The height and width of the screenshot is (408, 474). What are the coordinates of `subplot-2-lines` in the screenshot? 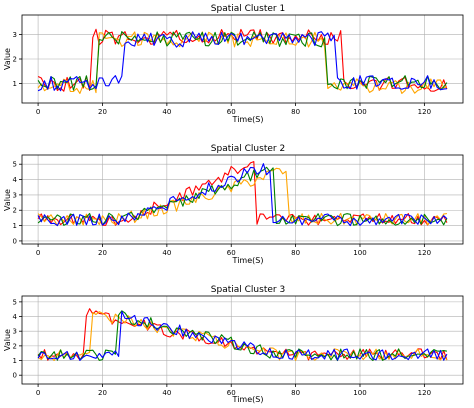 It's located at (242, 194).